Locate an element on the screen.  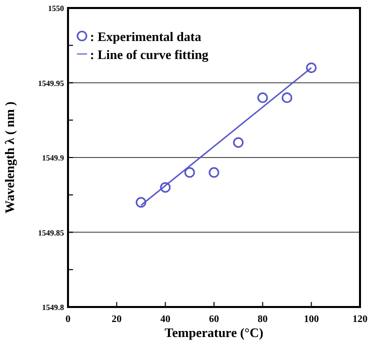
x-tick-label: 100 is located at coordinates (311, 319).